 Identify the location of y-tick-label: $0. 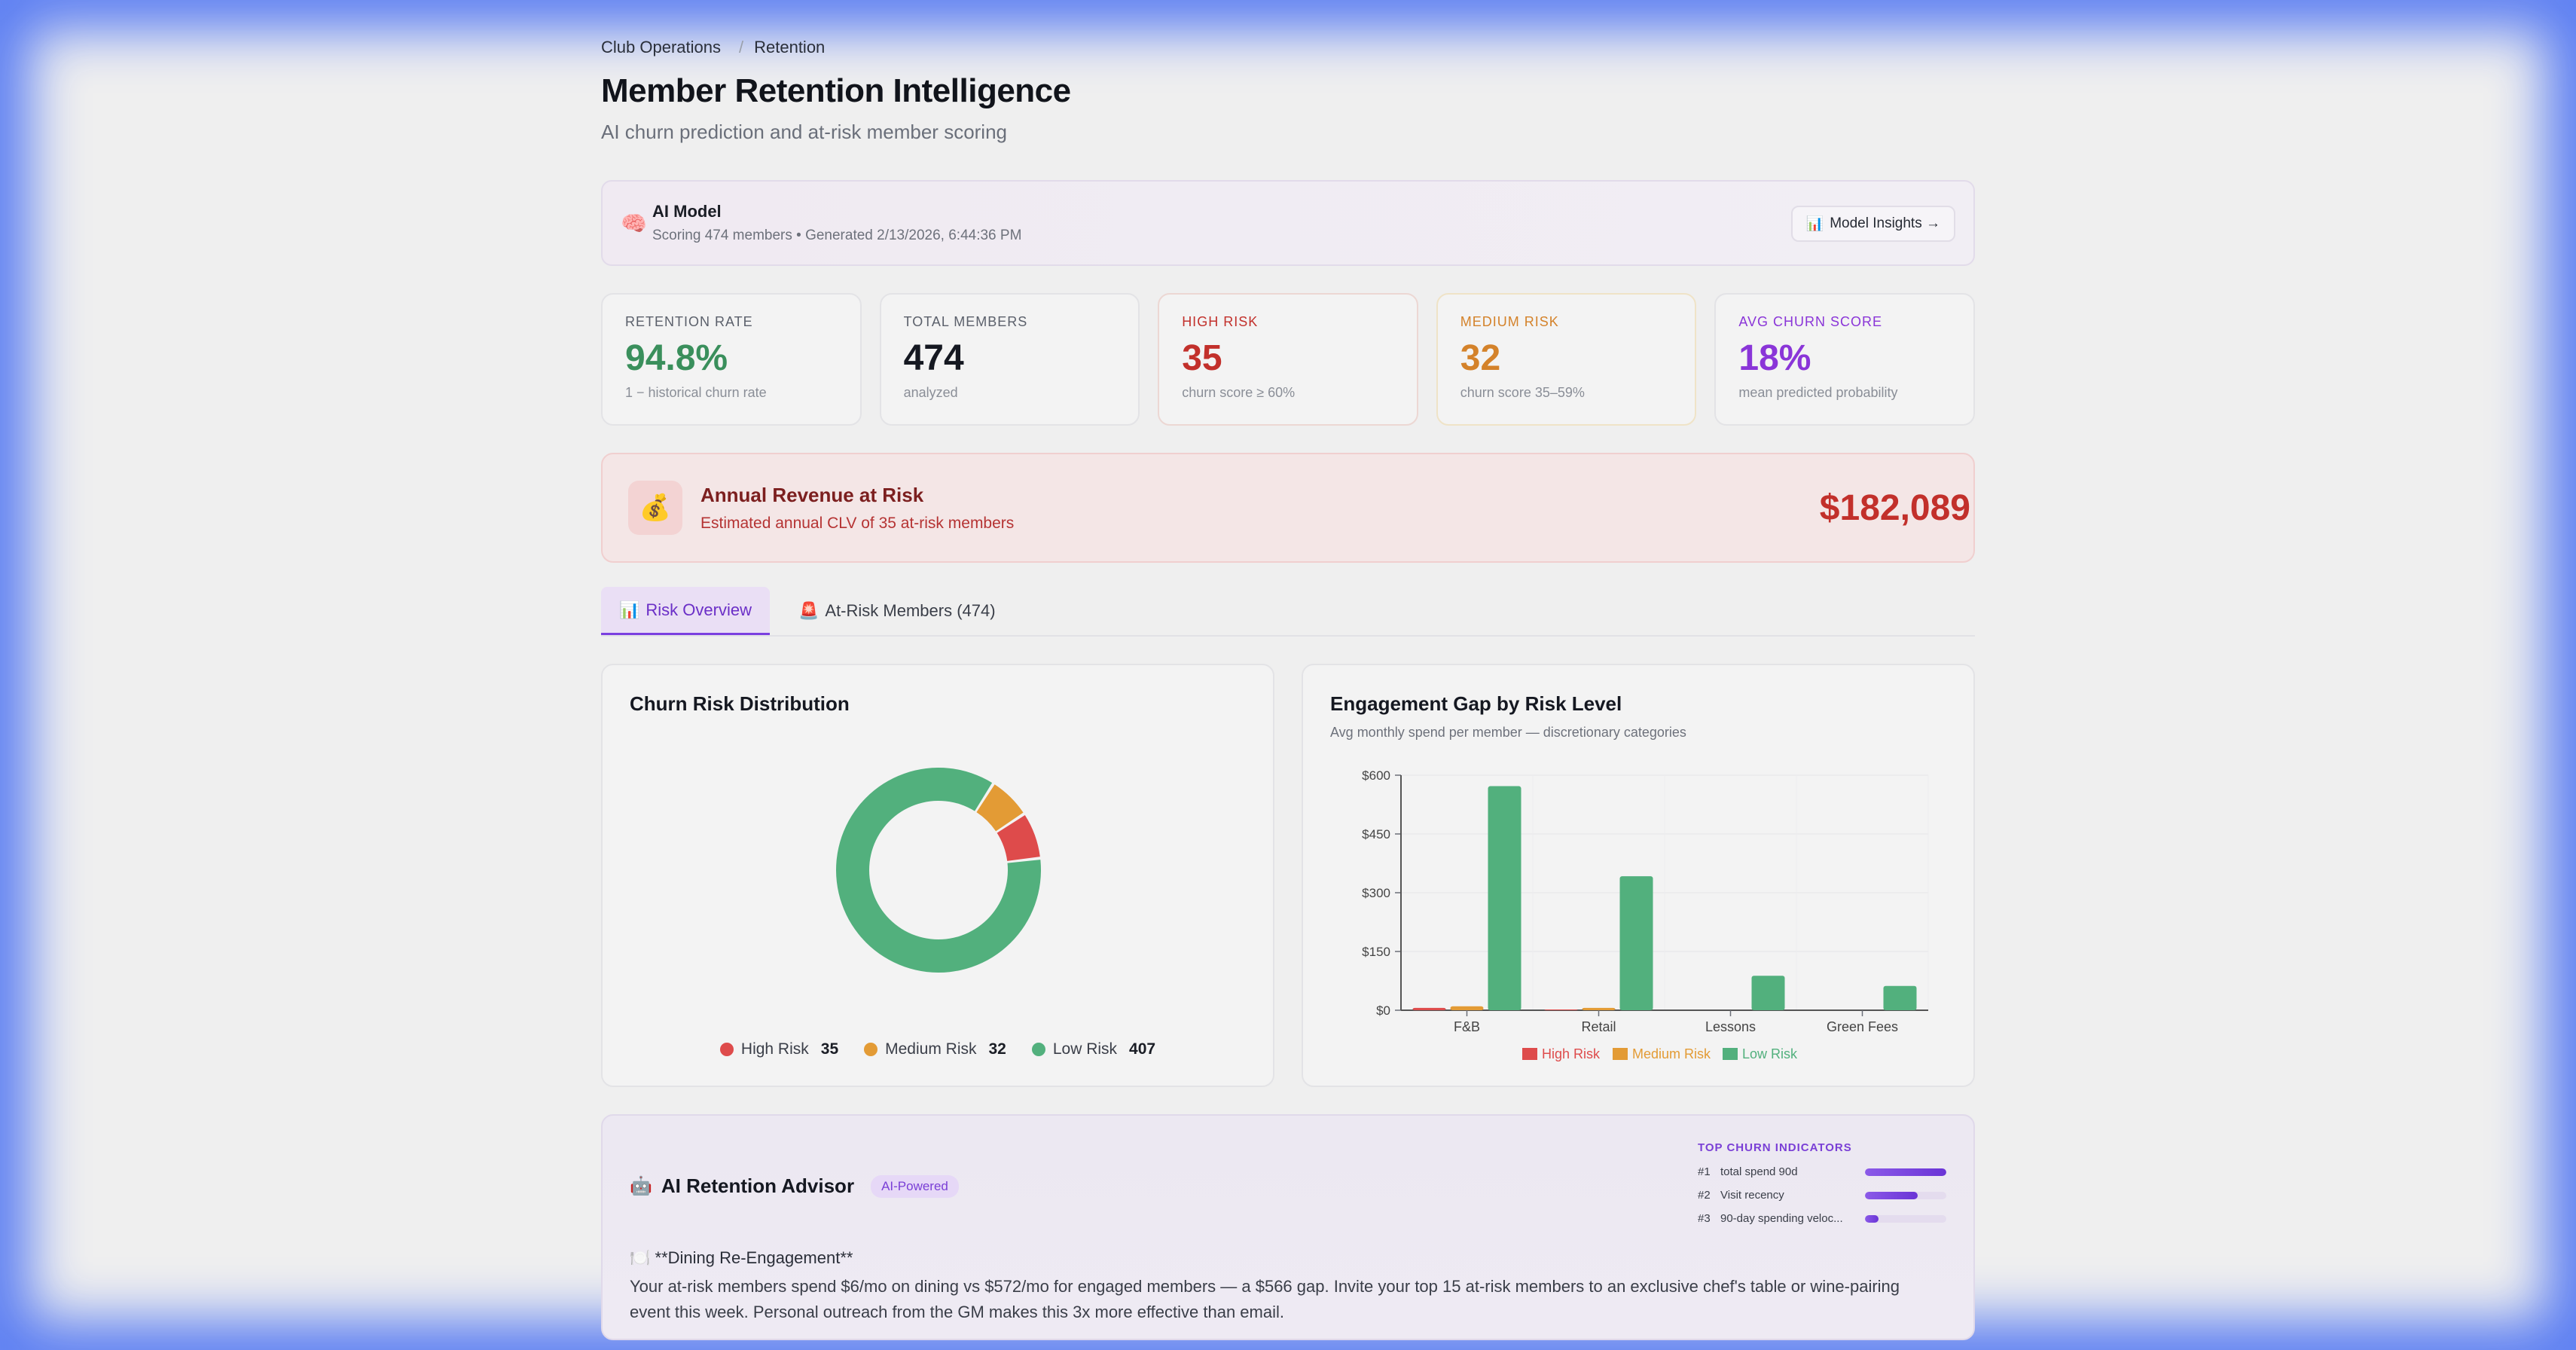
(1383, 1010).